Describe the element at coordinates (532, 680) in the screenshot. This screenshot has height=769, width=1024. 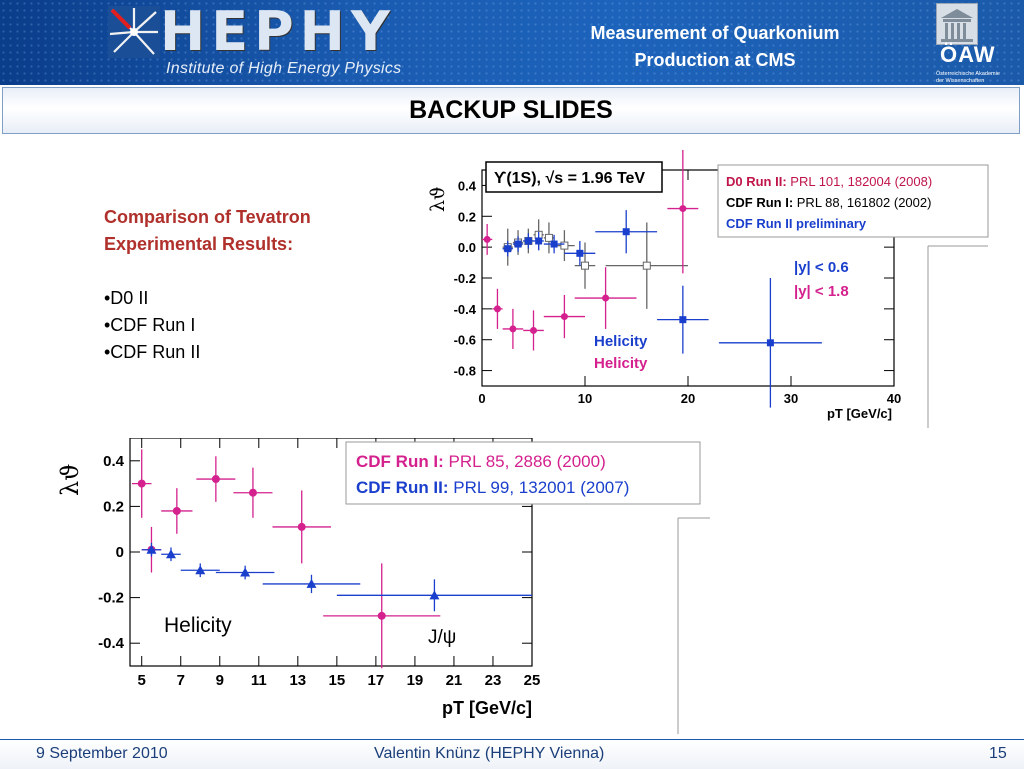
I see `x-tick-label: 25` at that location.